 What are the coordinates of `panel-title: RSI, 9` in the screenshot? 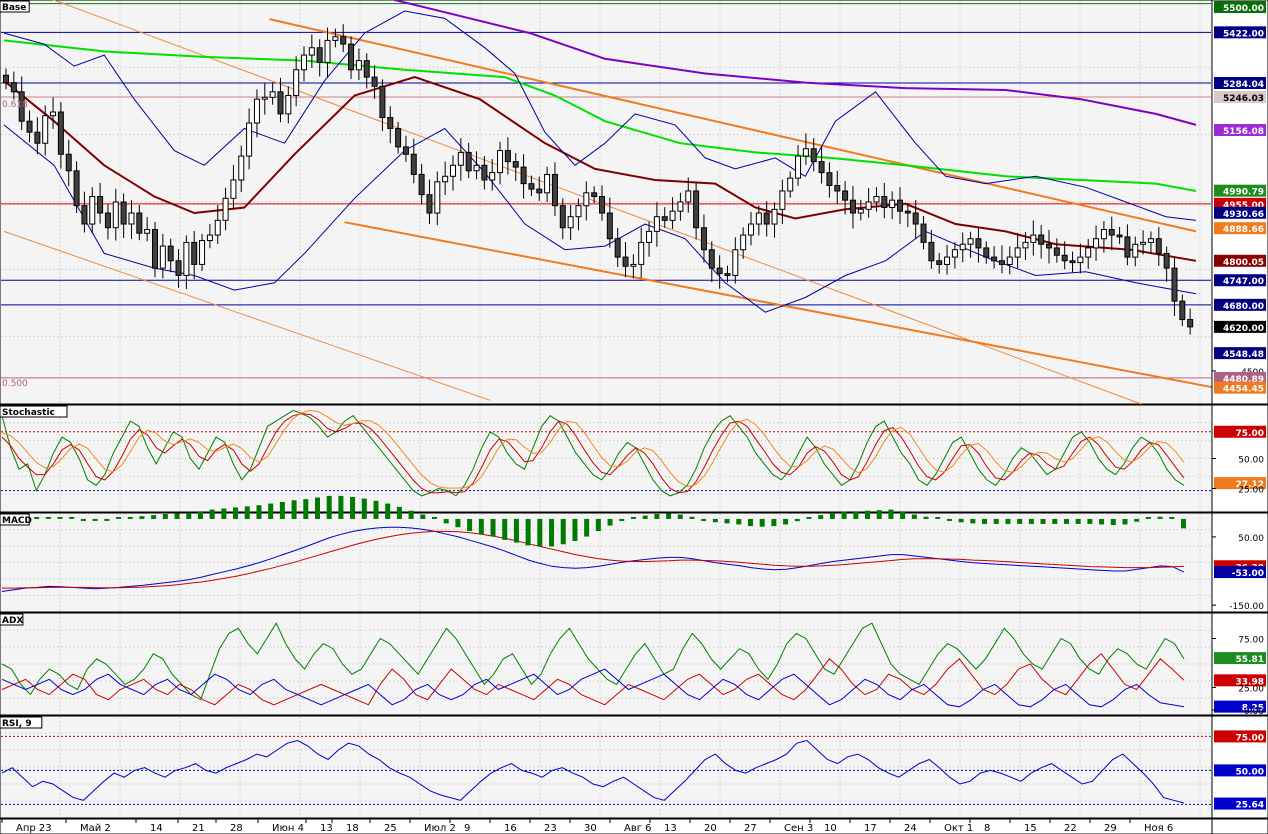 It's located at (17, 724).